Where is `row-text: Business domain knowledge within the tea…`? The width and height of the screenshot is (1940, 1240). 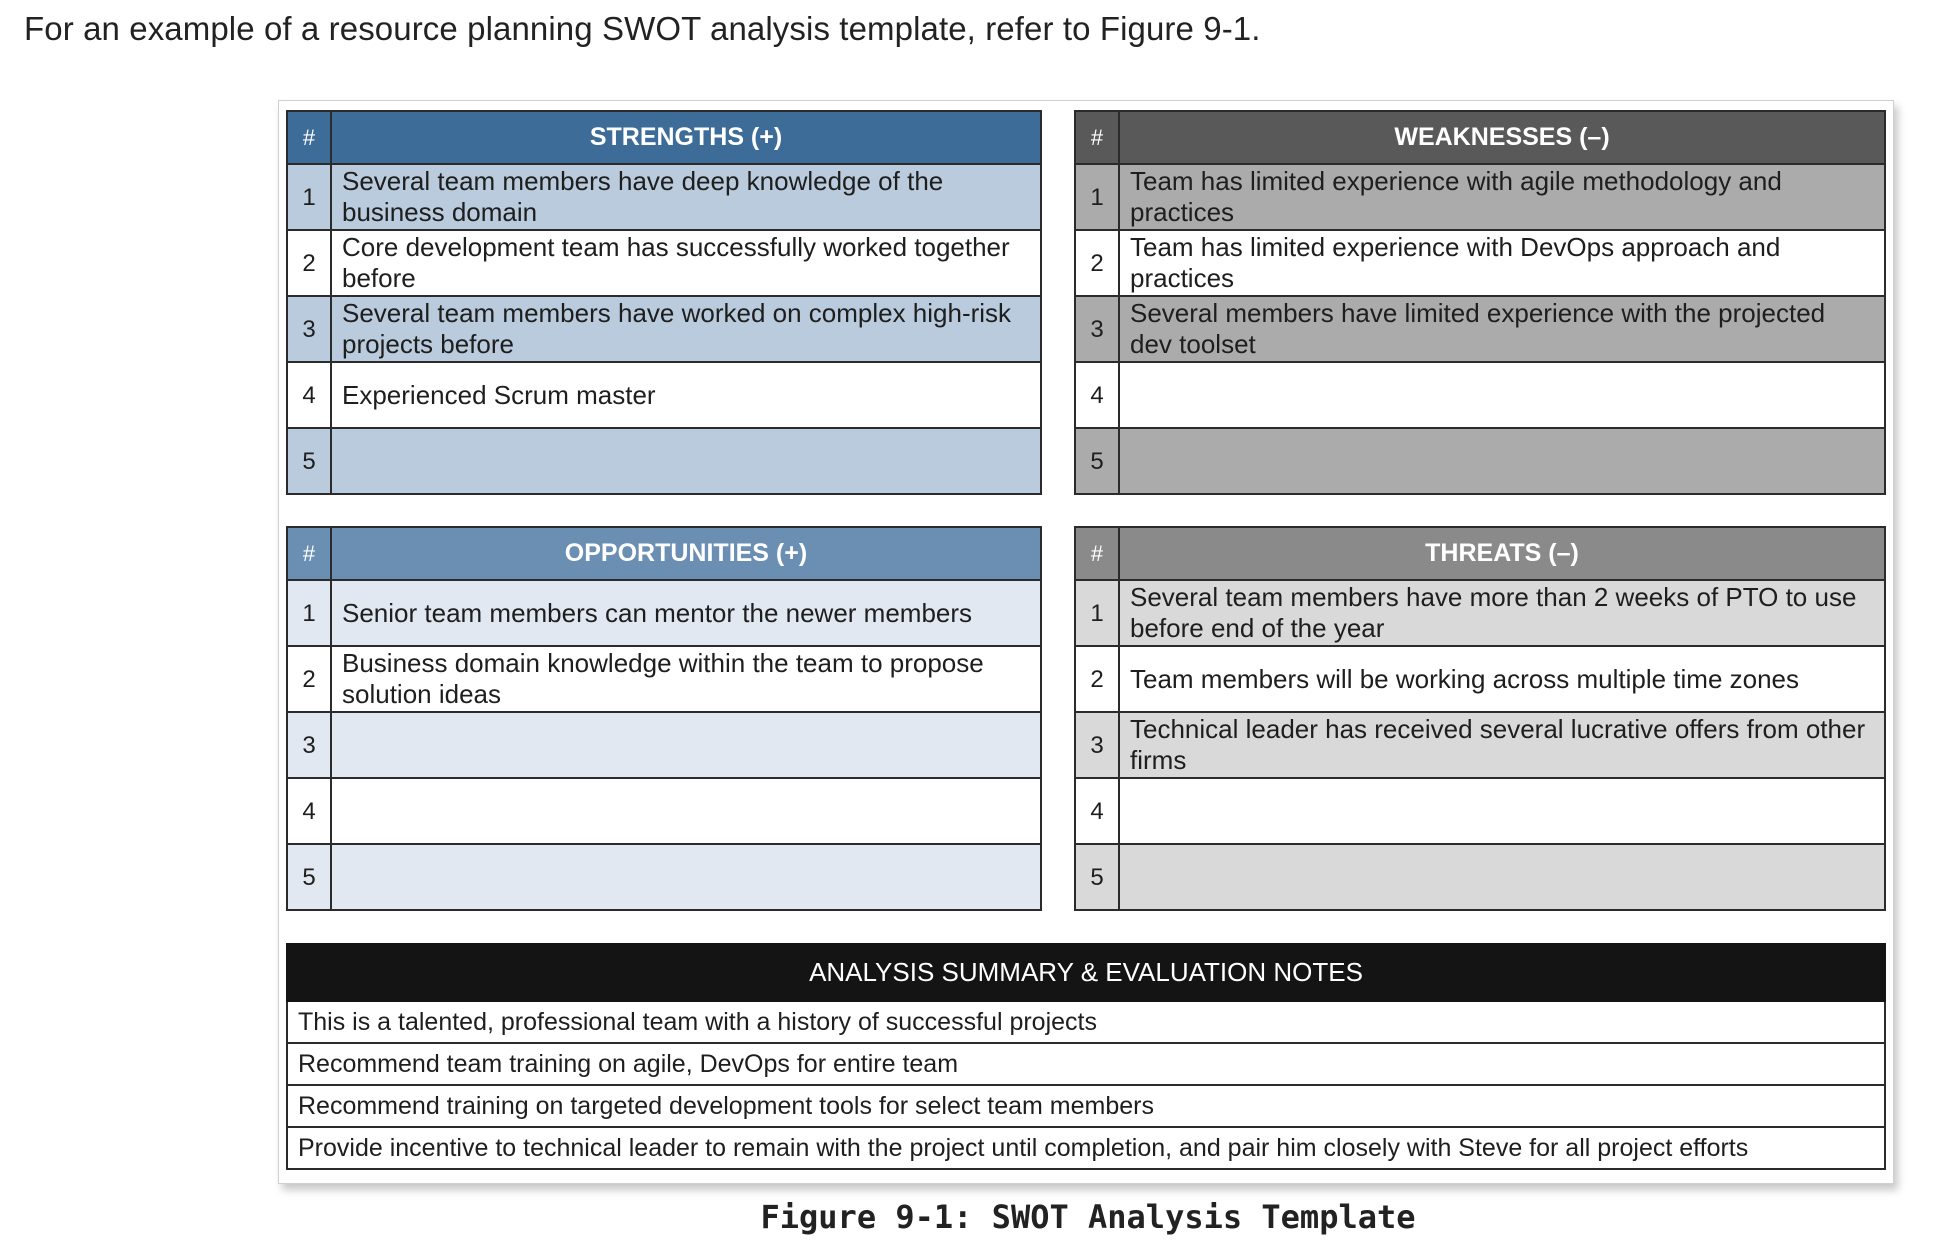
row-text: Business domain knowledge within the tea… is located at coordinates (686, 679).